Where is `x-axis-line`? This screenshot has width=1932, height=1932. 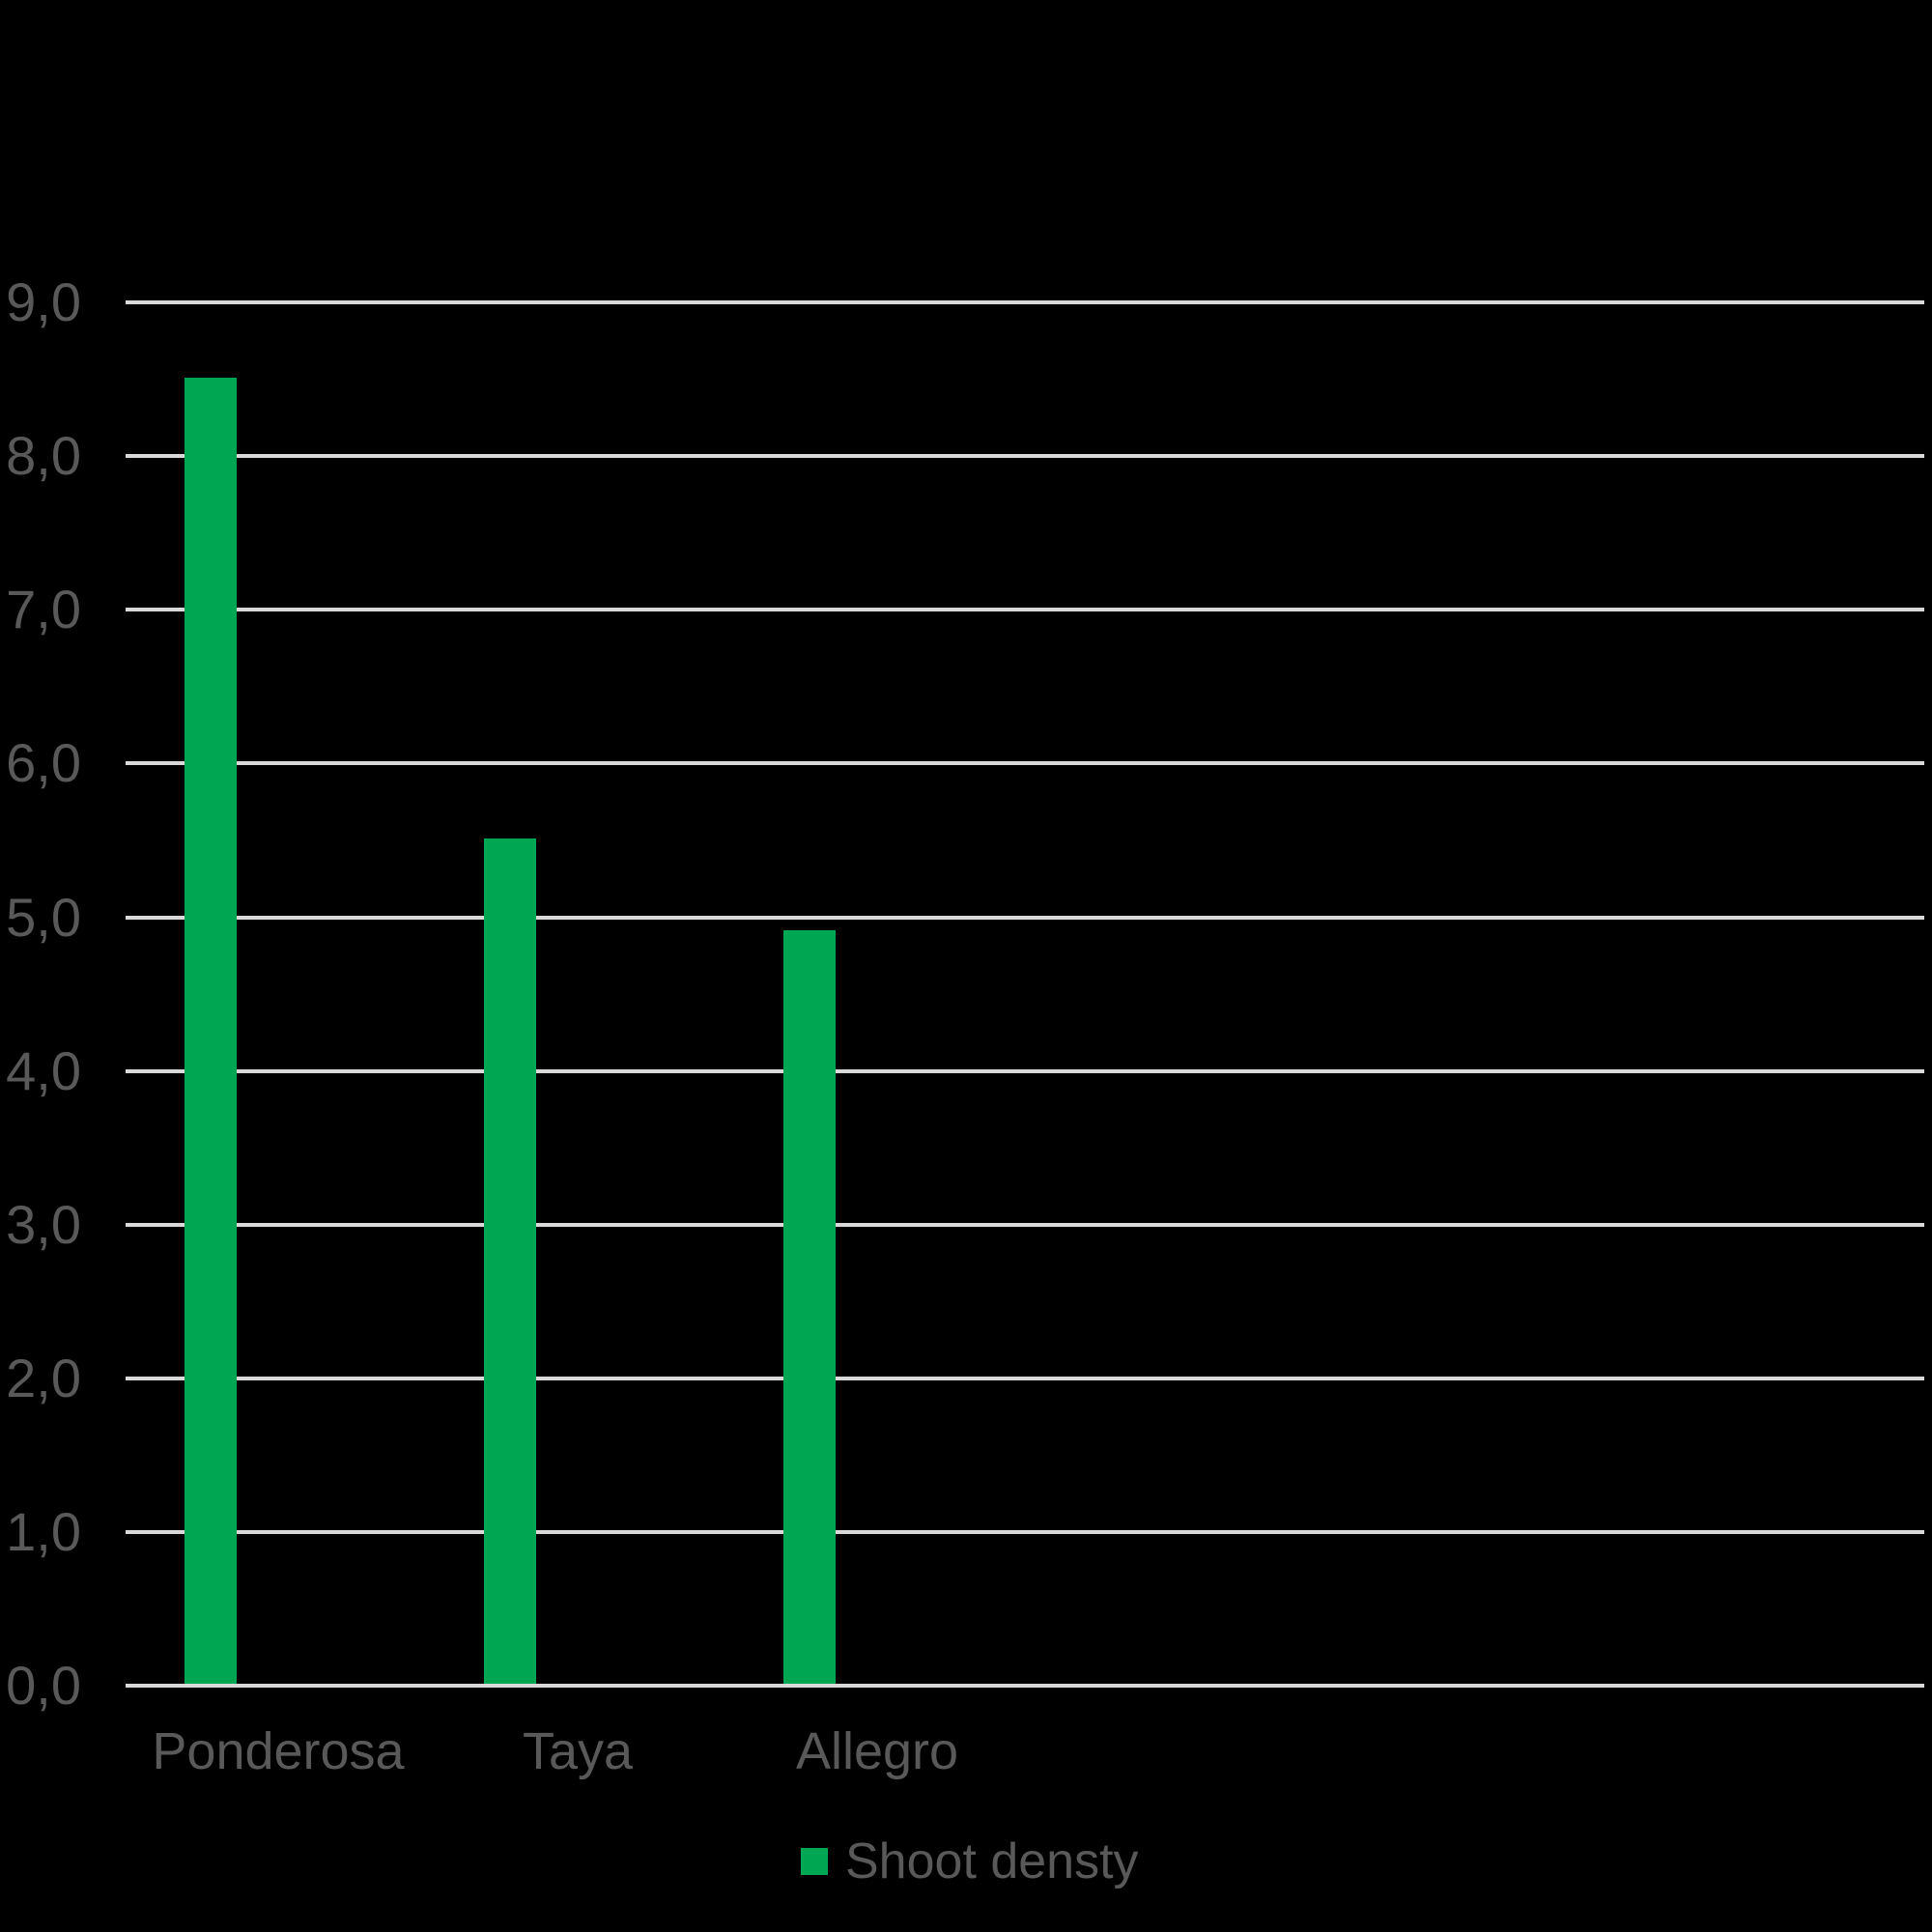
x-axis-line is located at coordinates (1025, 1686).